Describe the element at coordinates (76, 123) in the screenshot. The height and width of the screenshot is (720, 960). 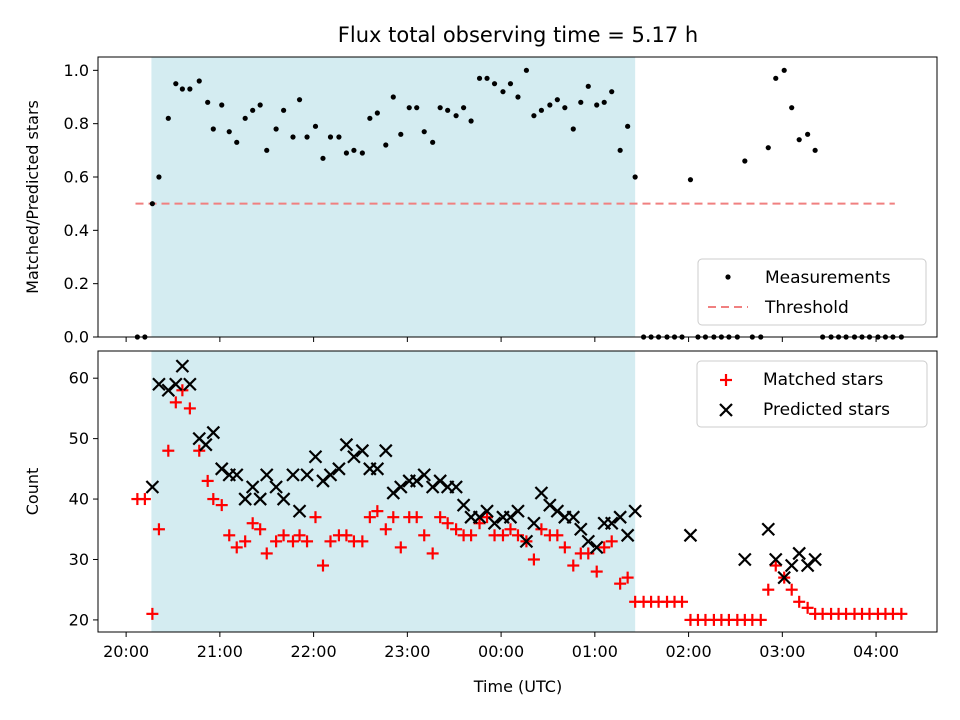
I see `top-y-tick-label: 0.8` at that location.